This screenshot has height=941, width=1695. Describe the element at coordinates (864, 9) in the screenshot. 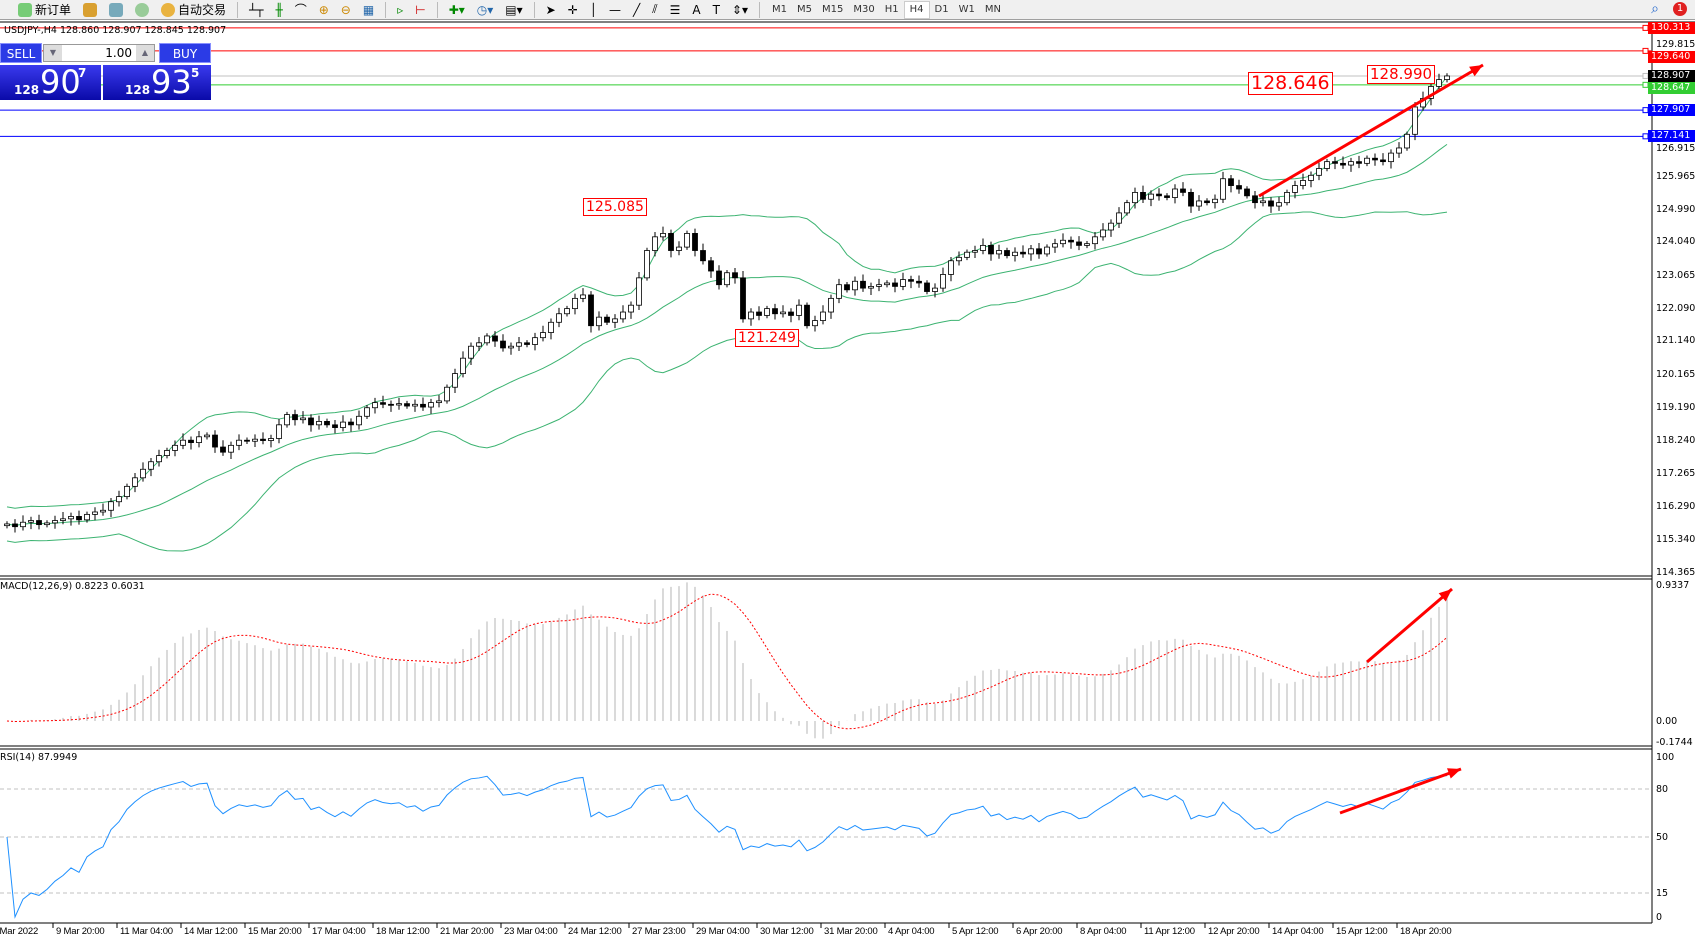

I see `timeframe-m30: M30` at that location.